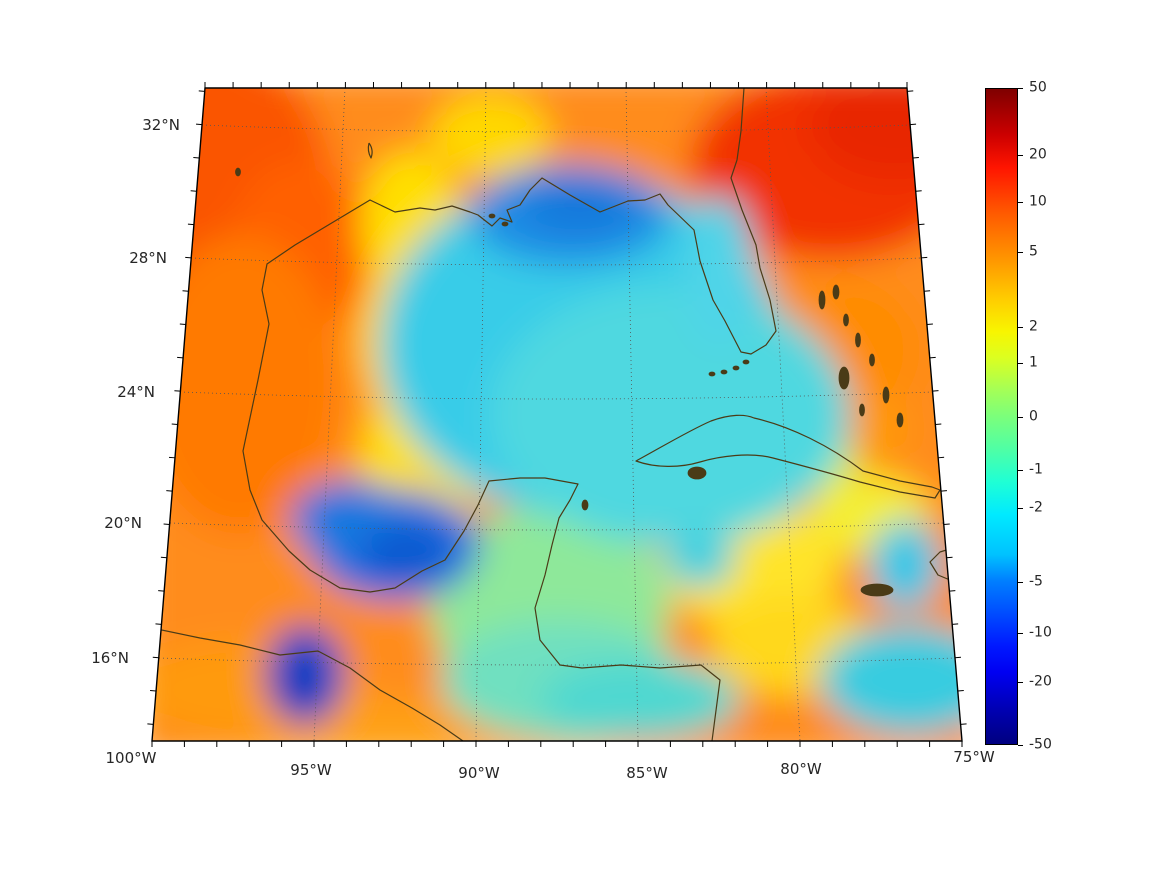  What do you see at coordinates (311, 770) in the screenshot?
I see `x-tick-label: 95°W` at bounding box center [311, 770].